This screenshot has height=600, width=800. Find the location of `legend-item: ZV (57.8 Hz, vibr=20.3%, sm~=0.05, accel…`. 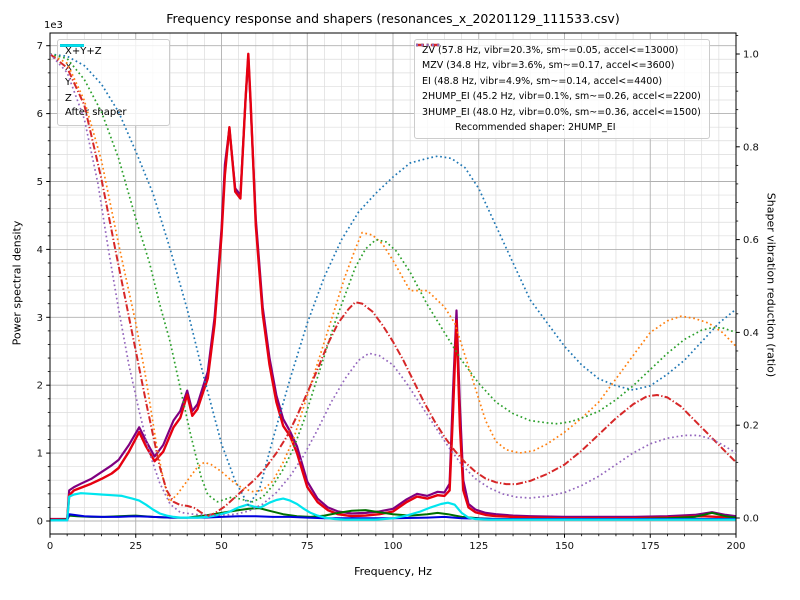

legend-item: ZV (57.8 Hz, vibr=20.3%, sm~=0.05, accel… is located at coordinates (558, 50).